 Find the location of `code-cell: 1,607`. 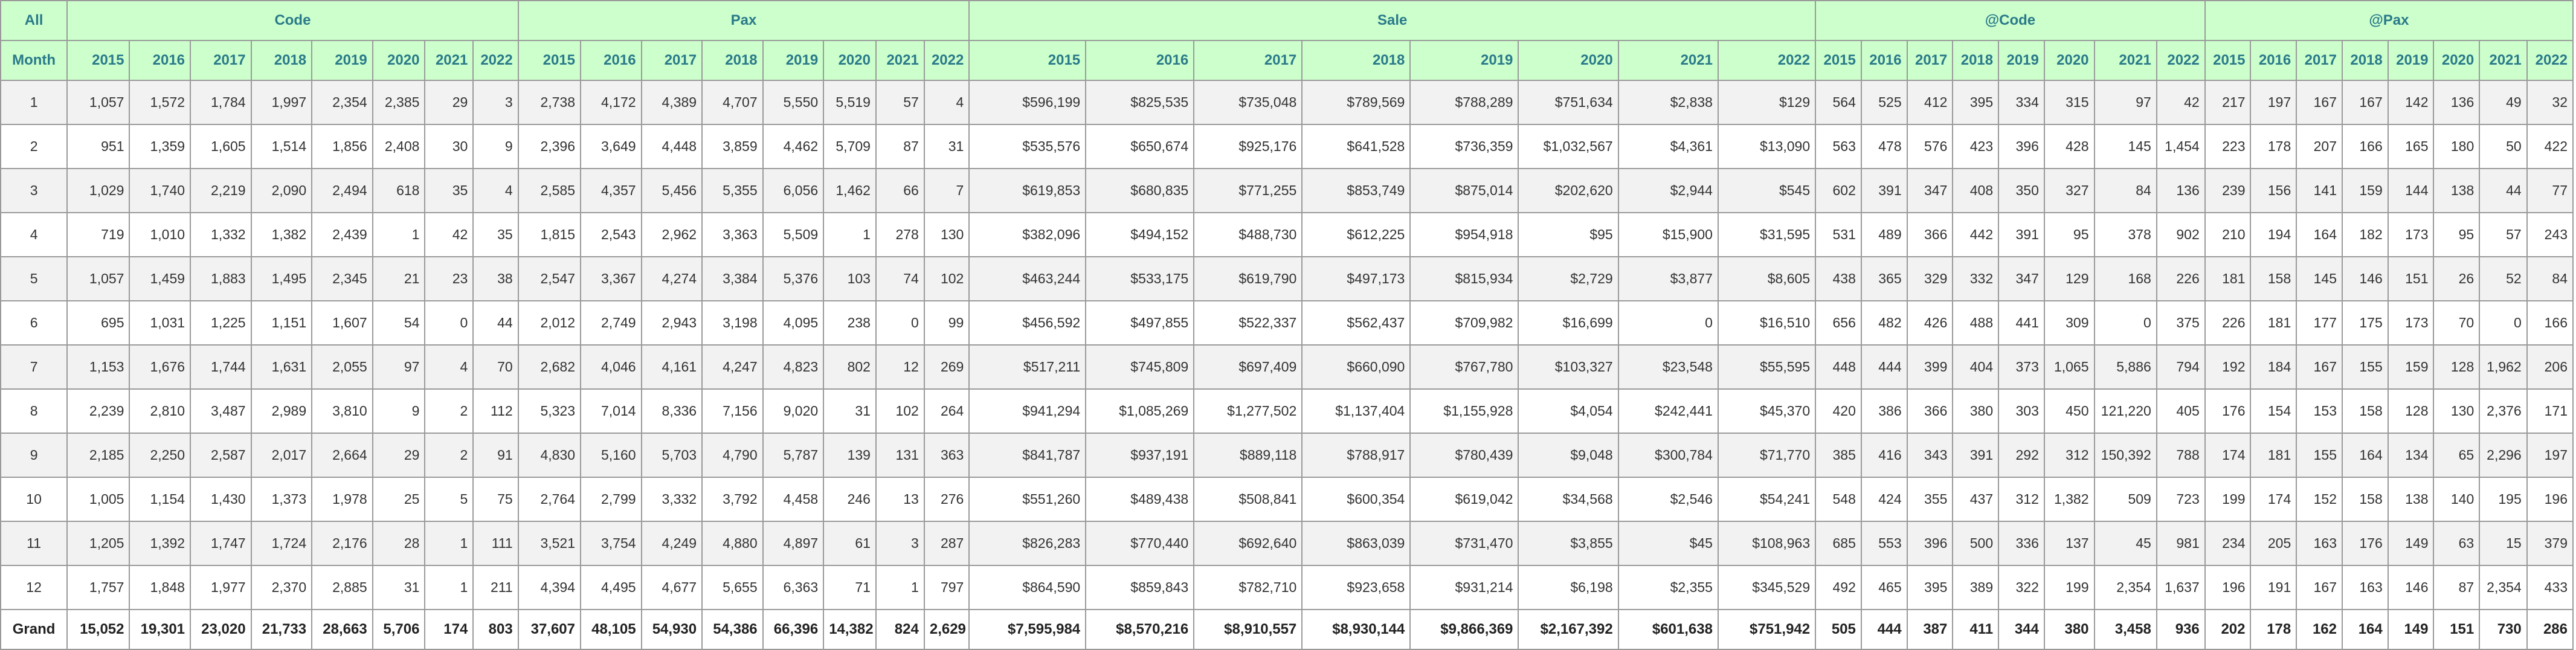

code-cell: 1,607 is located at coordinates (342, 323).